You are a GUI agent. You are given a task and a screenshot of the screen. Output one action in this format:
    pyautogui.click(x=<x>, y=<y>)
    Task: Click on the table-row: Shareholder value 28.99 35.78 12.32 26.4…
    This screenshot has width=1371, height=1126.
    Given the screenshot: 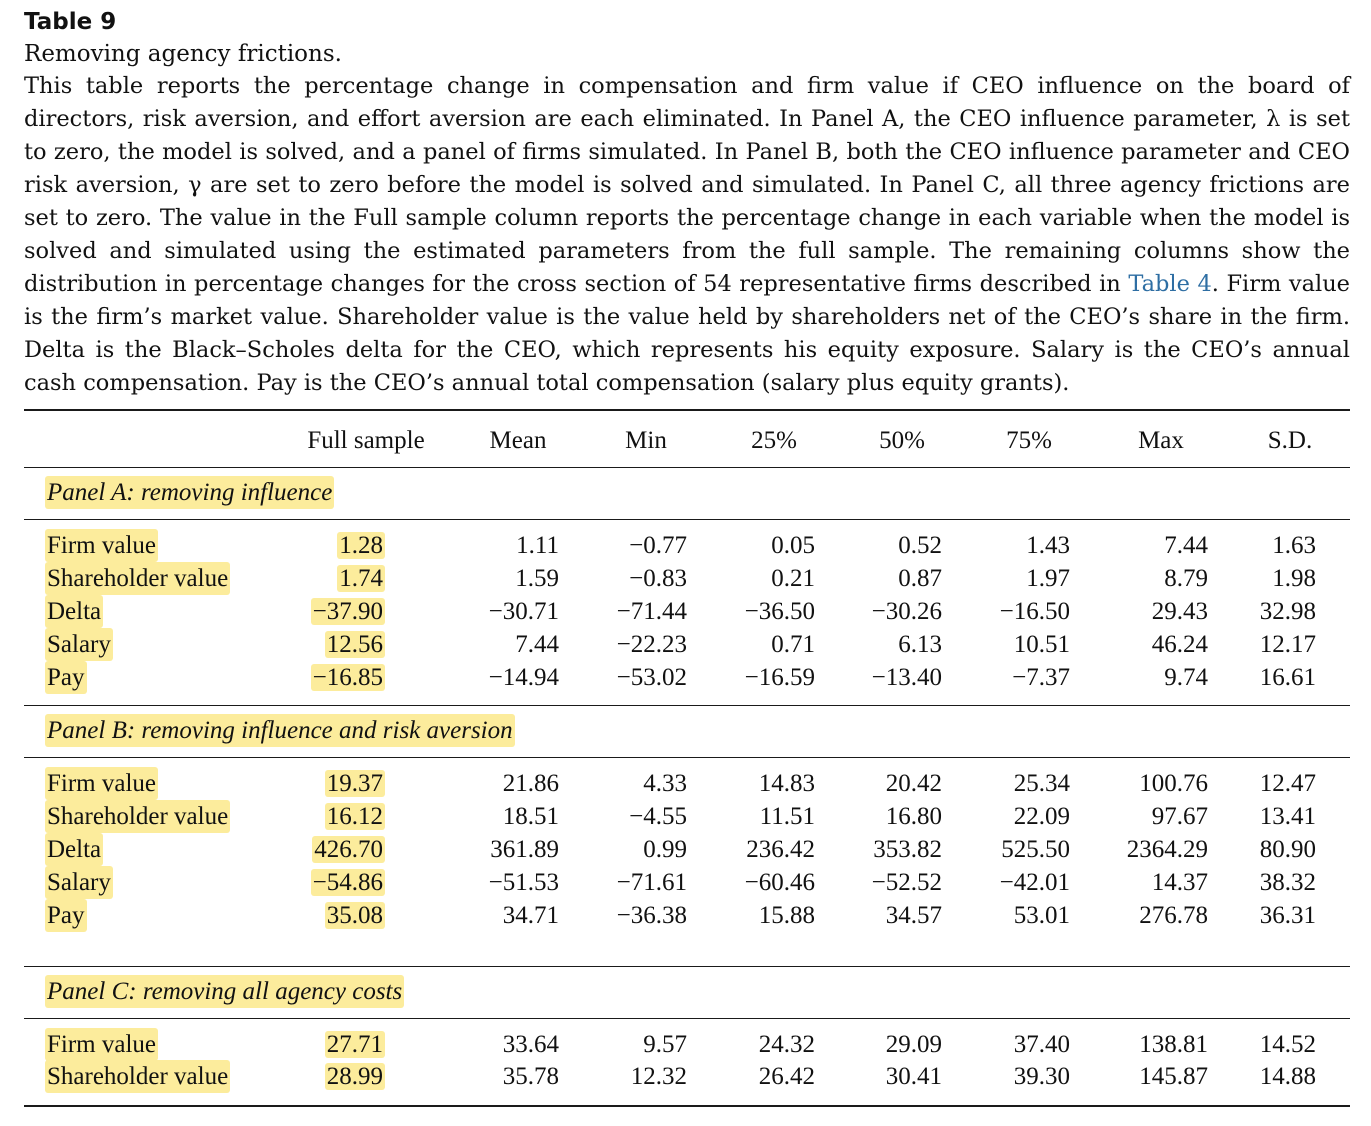 What is the action you would take?
    pyautogui.click(x=685, y=1076)
    